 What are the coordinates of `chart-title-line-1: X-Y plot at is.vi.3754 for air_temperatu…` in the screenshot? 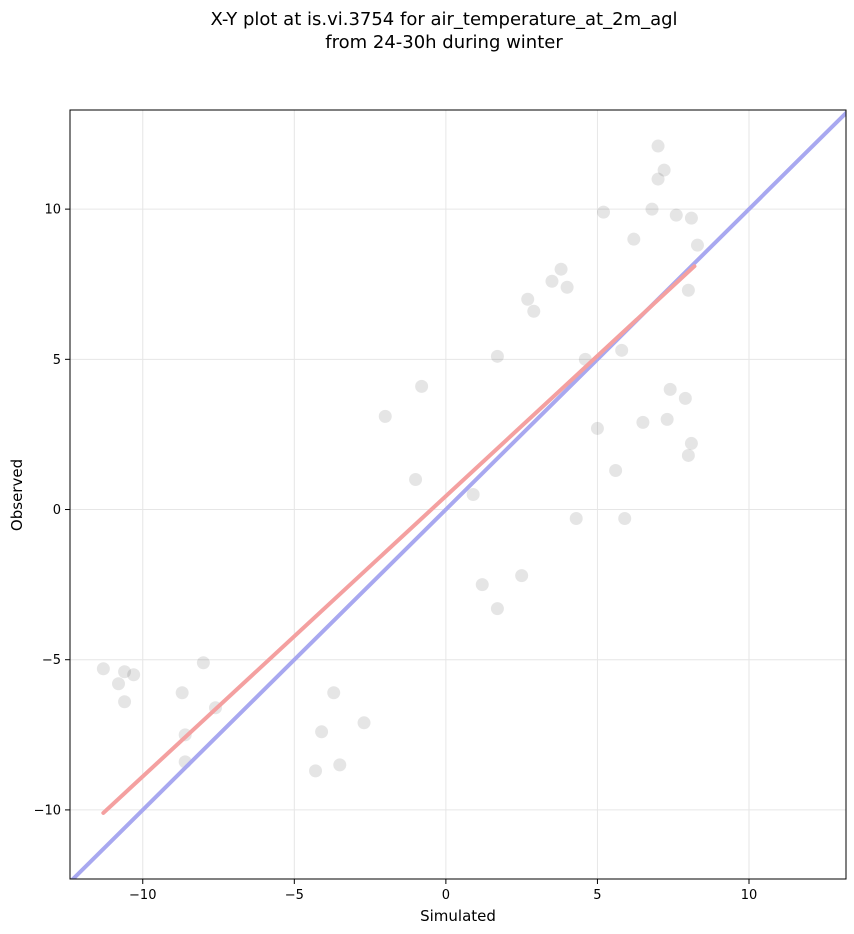 It's located at (443, 19).